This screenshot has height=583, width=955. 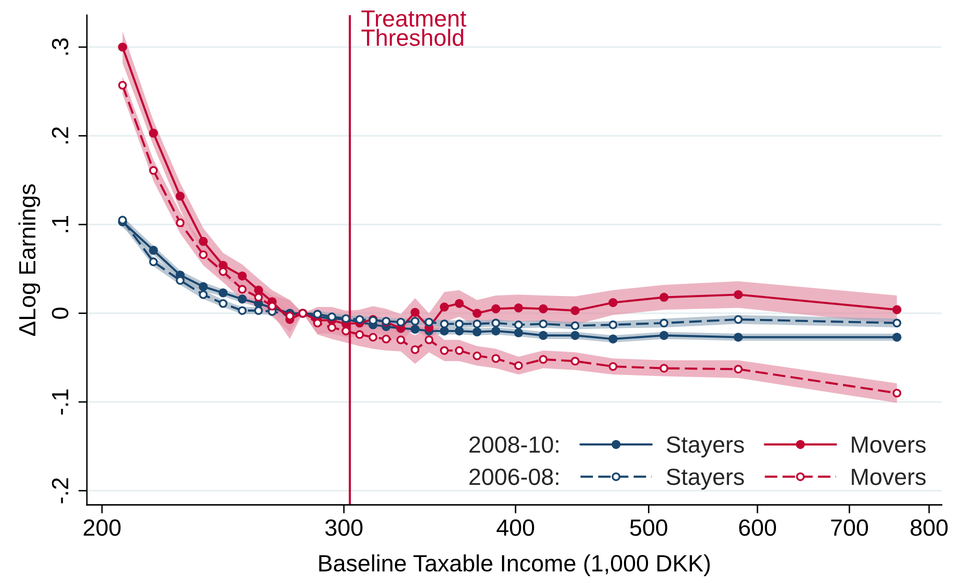 I want to click on y-tick-label: 0, so click(x=60, y=313).